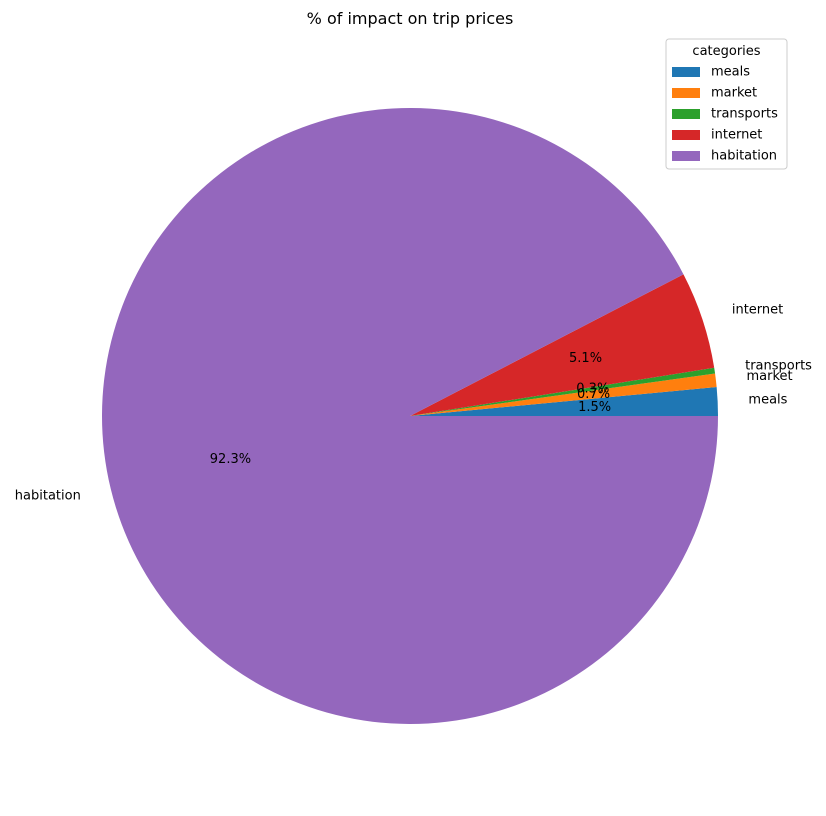 The height and width of the screenshot is (816, 826). I want to click on legend-label-internet: internet, so click(736, 135).